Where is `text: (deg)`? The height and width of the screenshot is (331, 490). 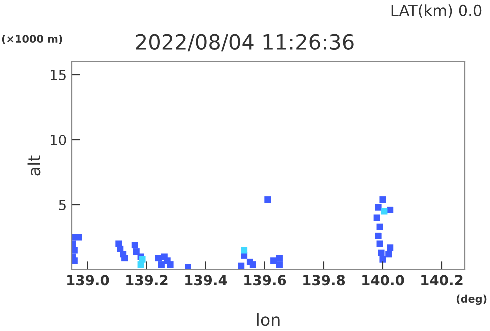
text: (deg) is located at coordinates (471, 300).